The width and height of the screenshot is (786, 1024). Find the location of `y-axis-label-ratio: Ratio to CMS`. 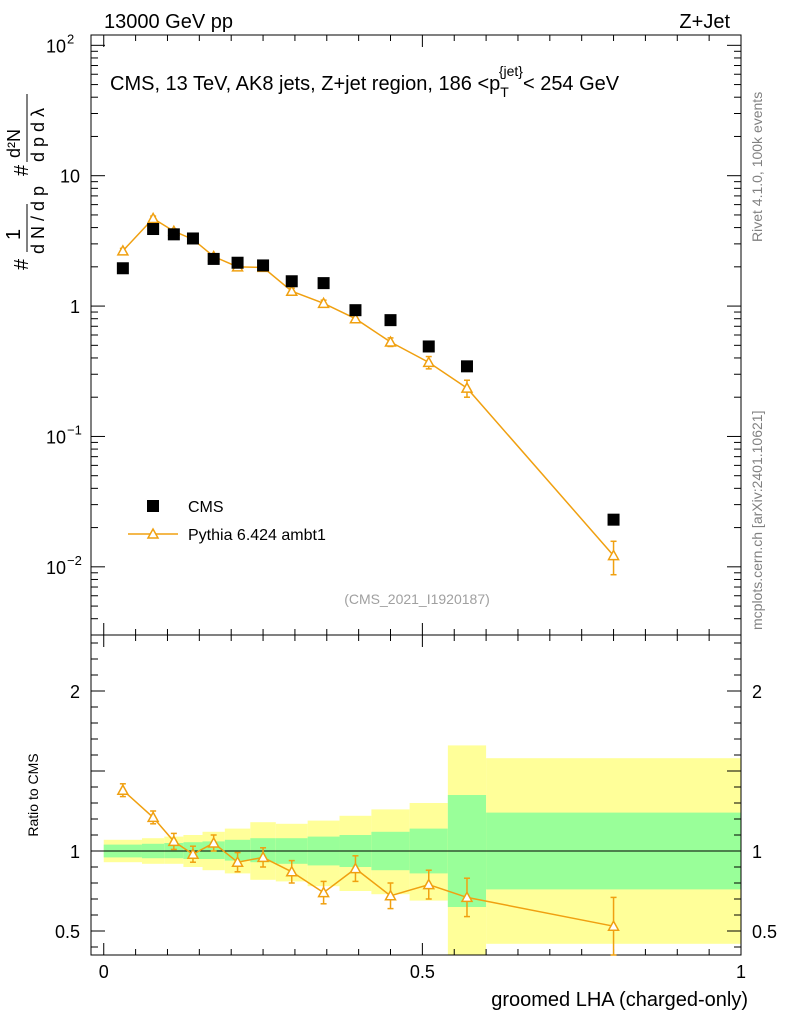

y-axis-label-ratio: Ratio to CMS is located at coordinates (33, 794).